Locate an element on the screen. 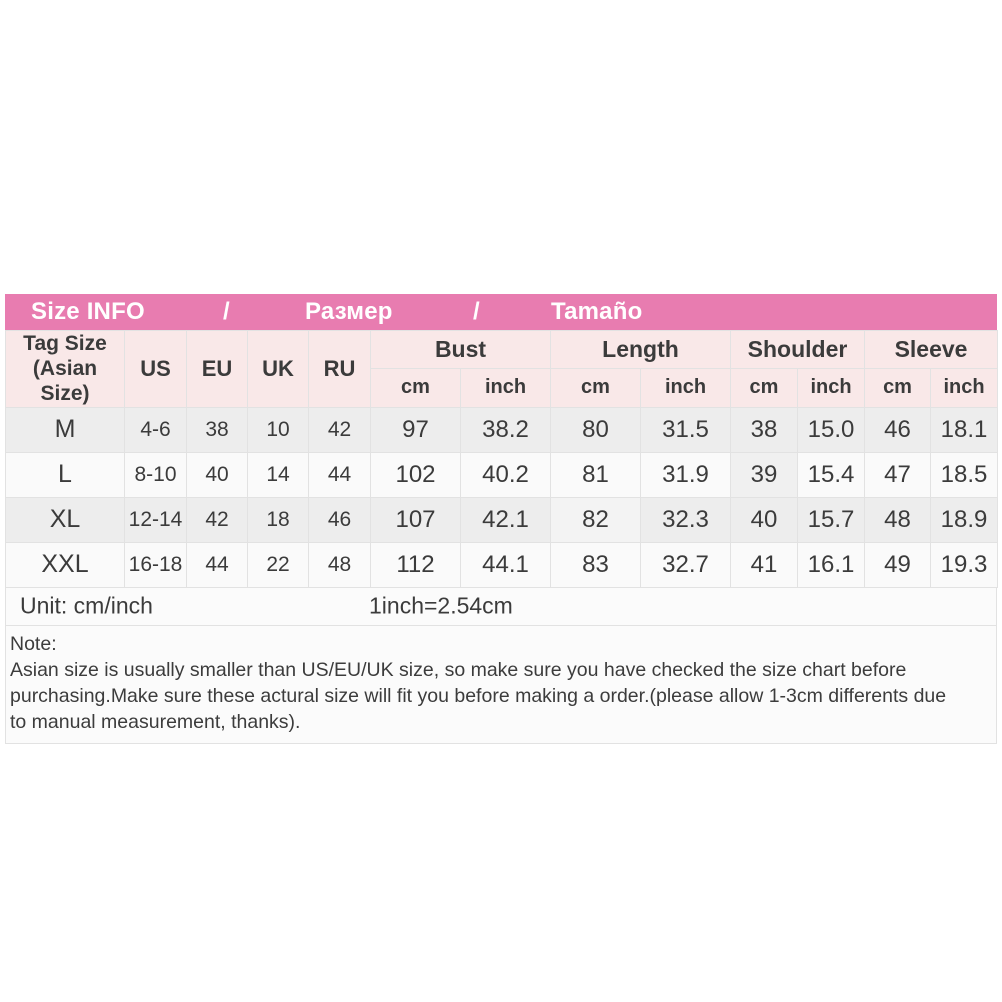 Image resolution: width=1002 pixels, height=1002 pixels. cell-sleeve-inch: 19.3 is located at coordinates (964, 564).